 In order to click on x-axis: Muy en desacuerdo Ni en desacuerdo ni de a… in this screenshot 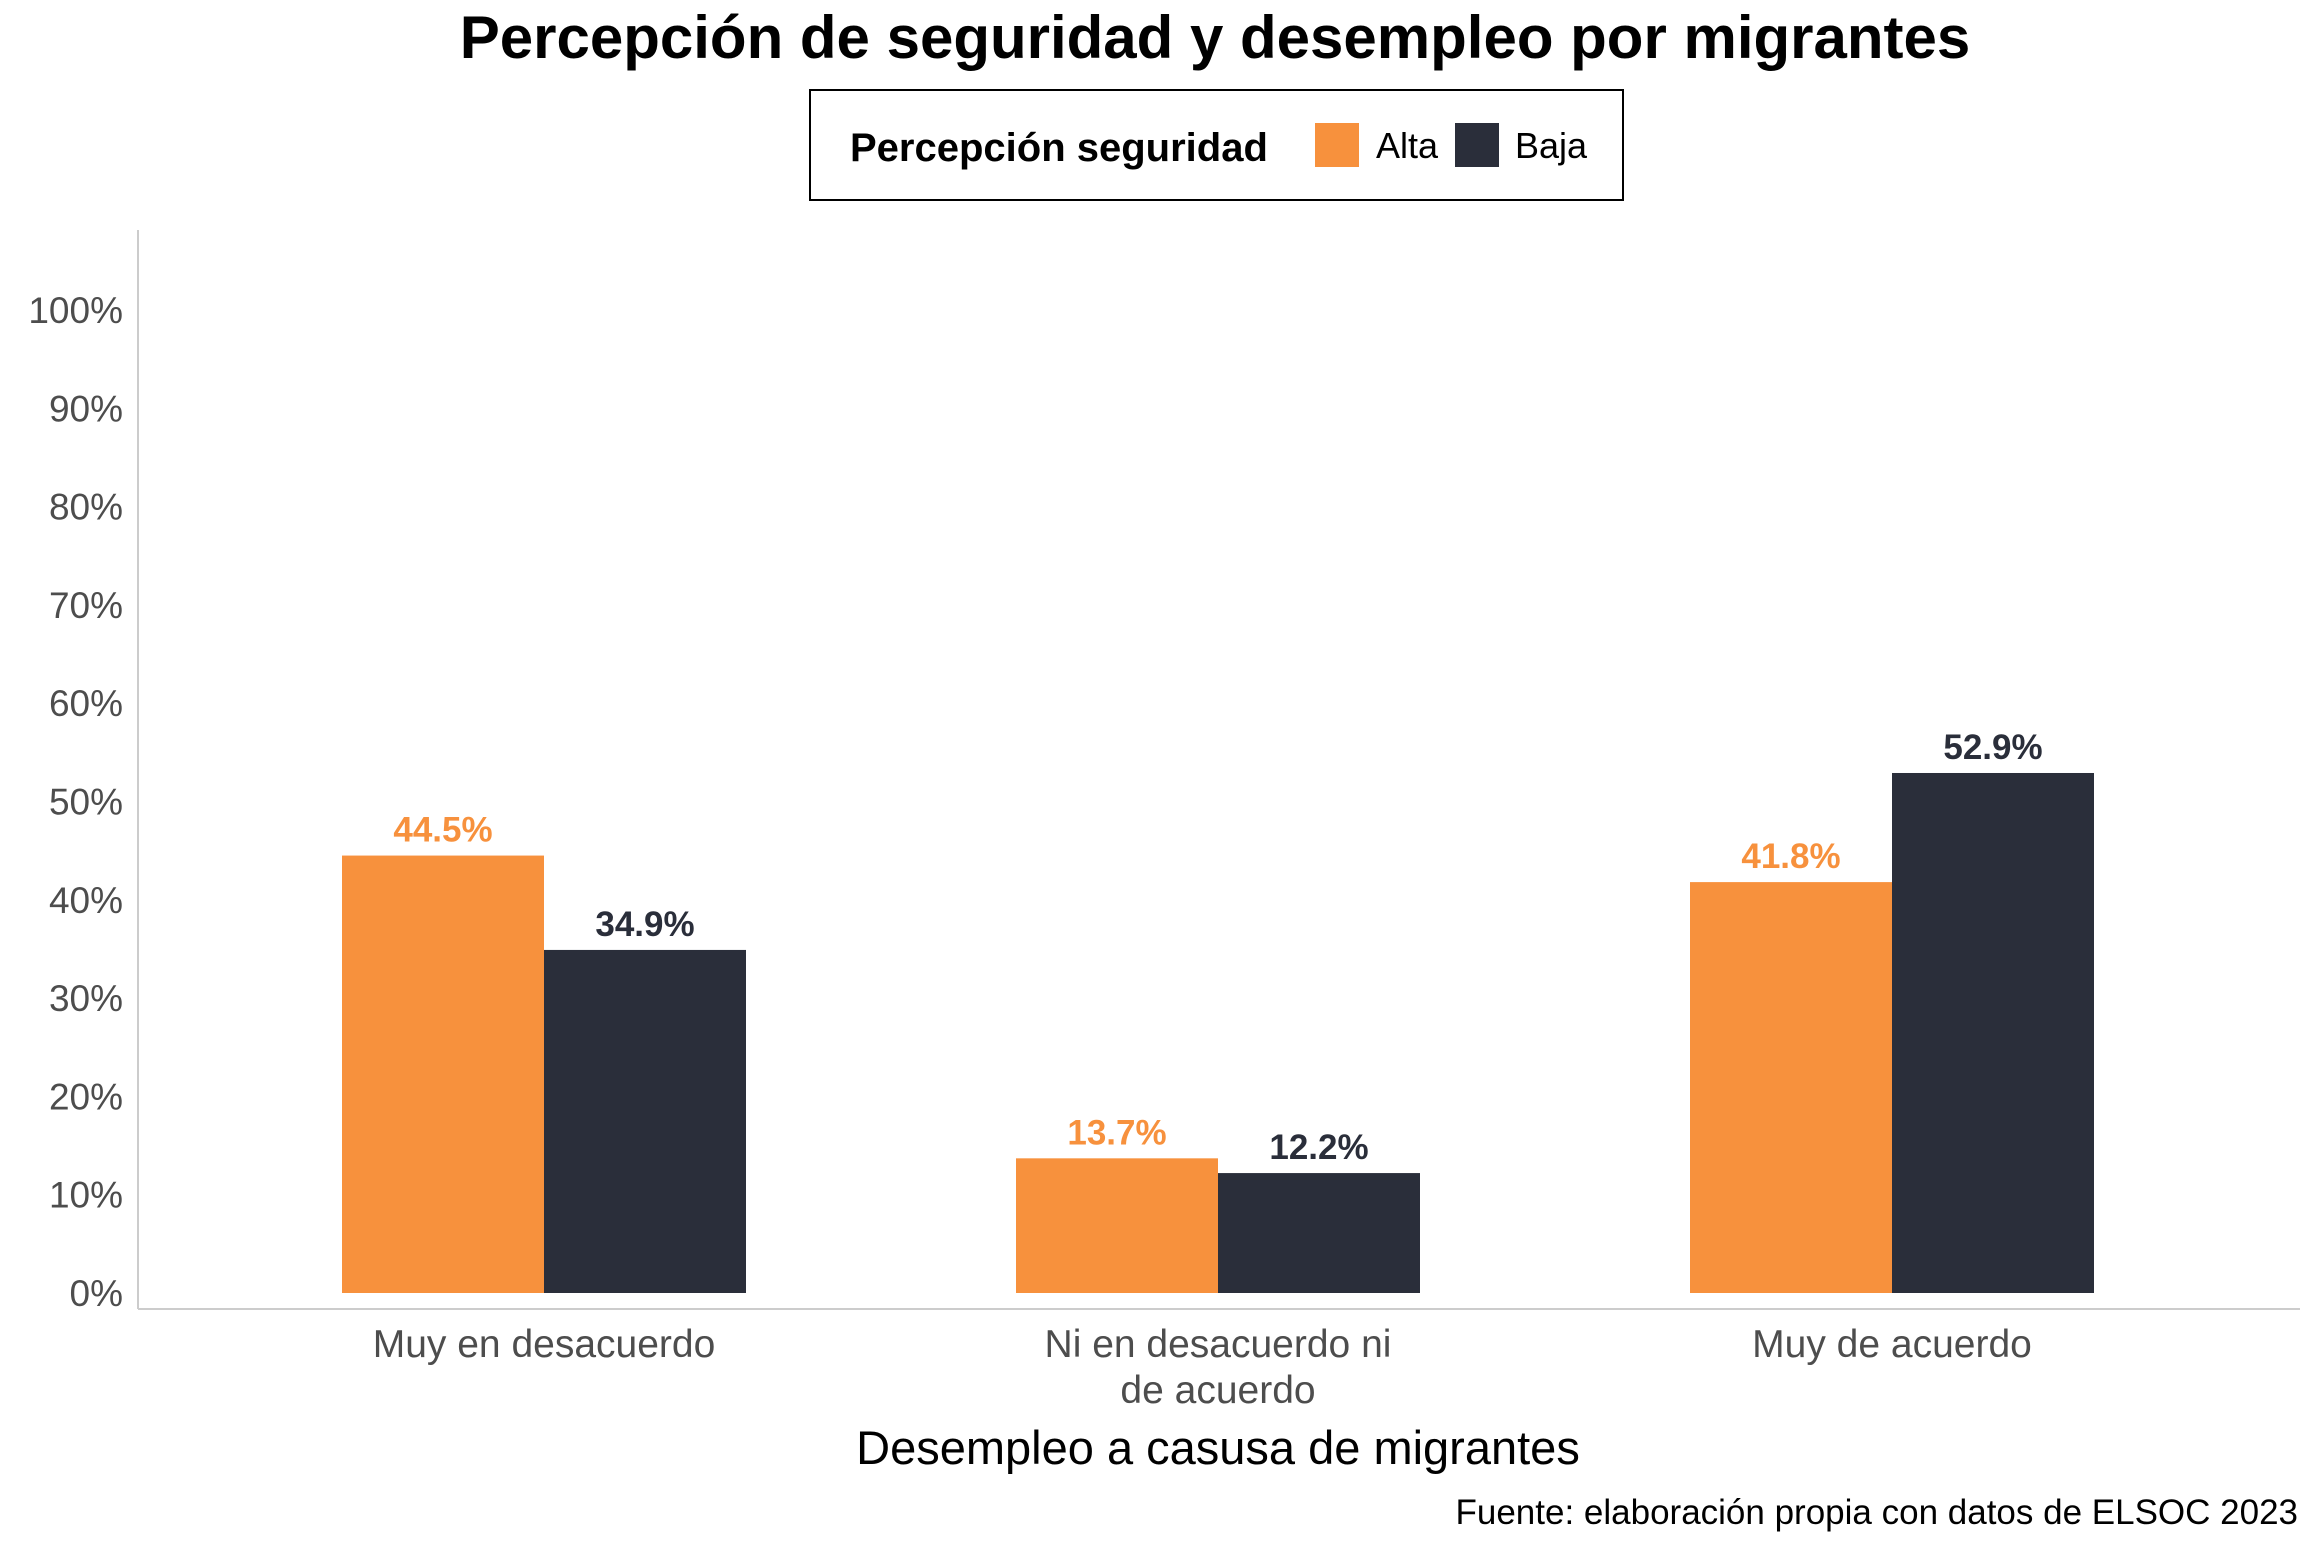, I will do `click(1219, 1360)`.